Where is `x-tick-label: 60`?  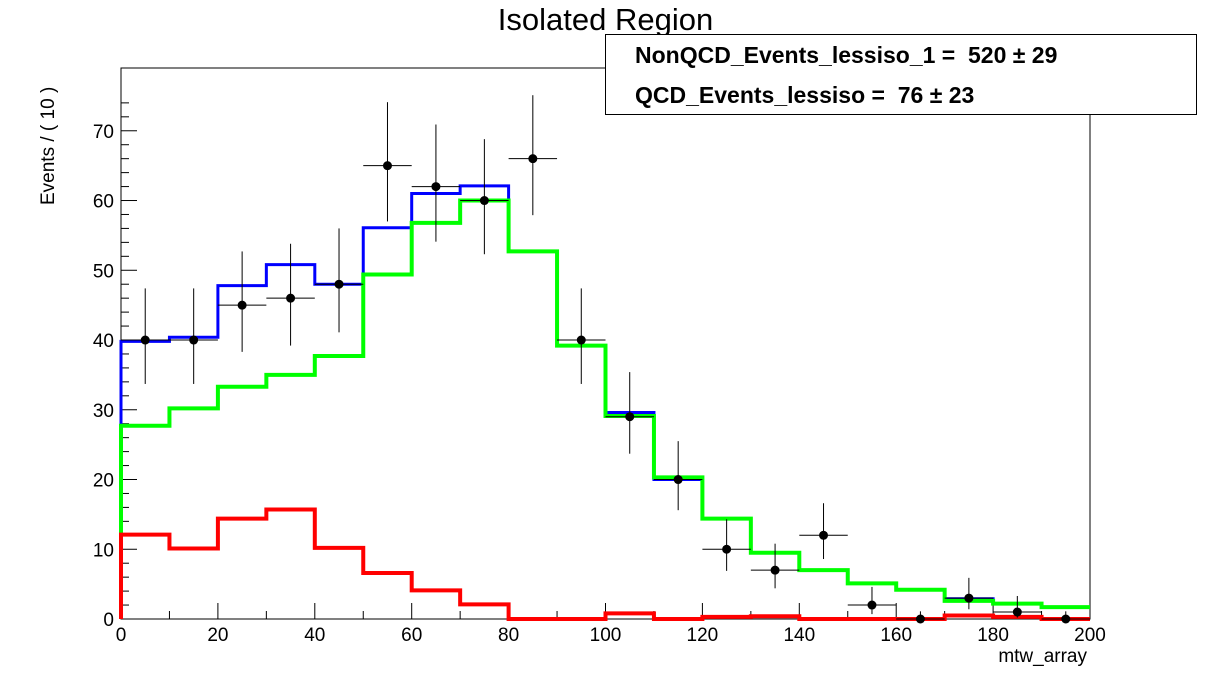 x-tick-label: 60 is located at coordinates (411, 635).